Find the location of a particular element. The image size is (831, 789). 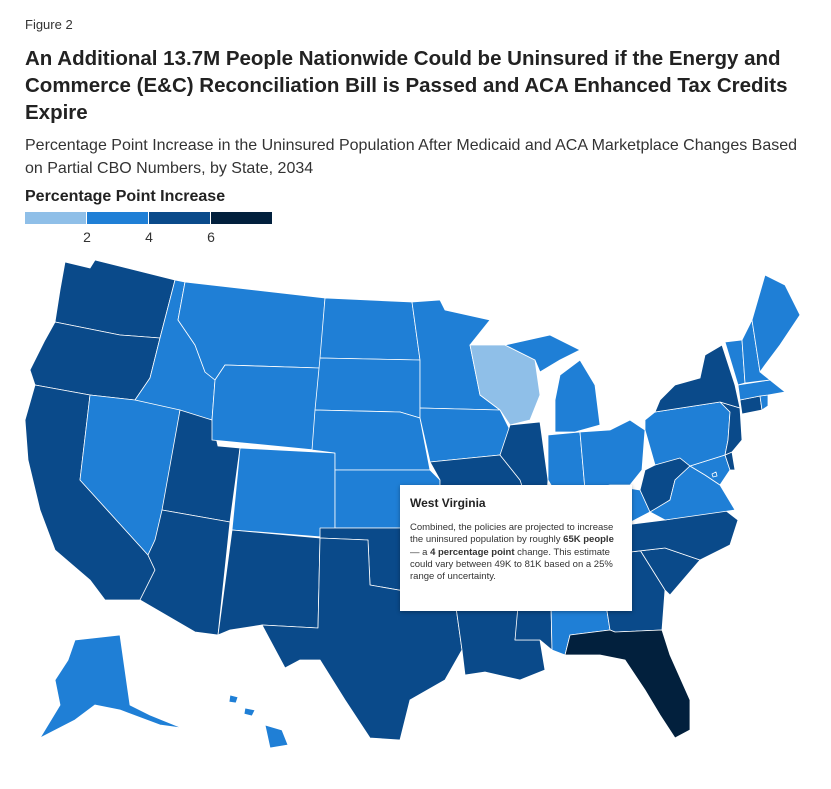

state-colorado is located at coordinates (283, 493).